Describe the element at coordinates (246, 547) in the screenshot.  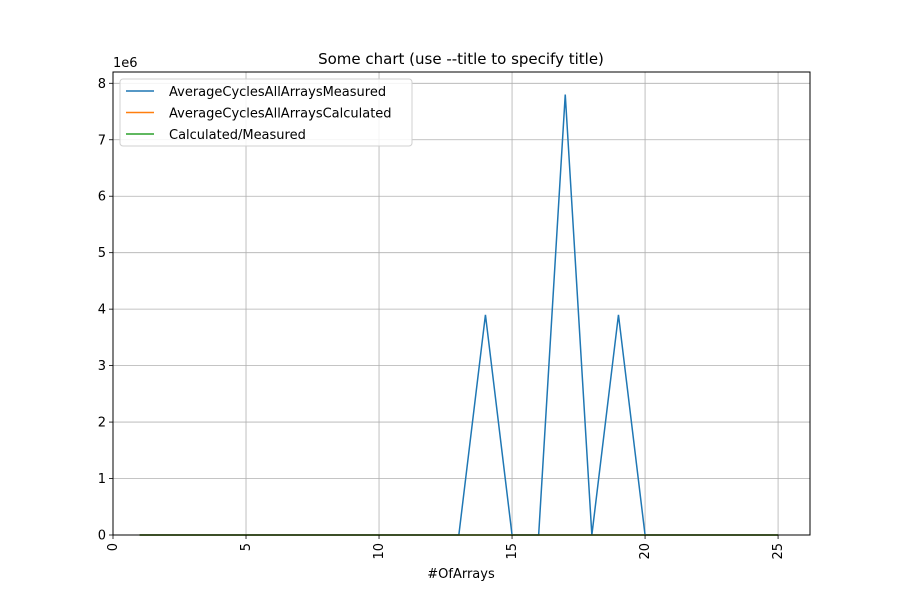
I see `x-tick-label: 5` at that location.